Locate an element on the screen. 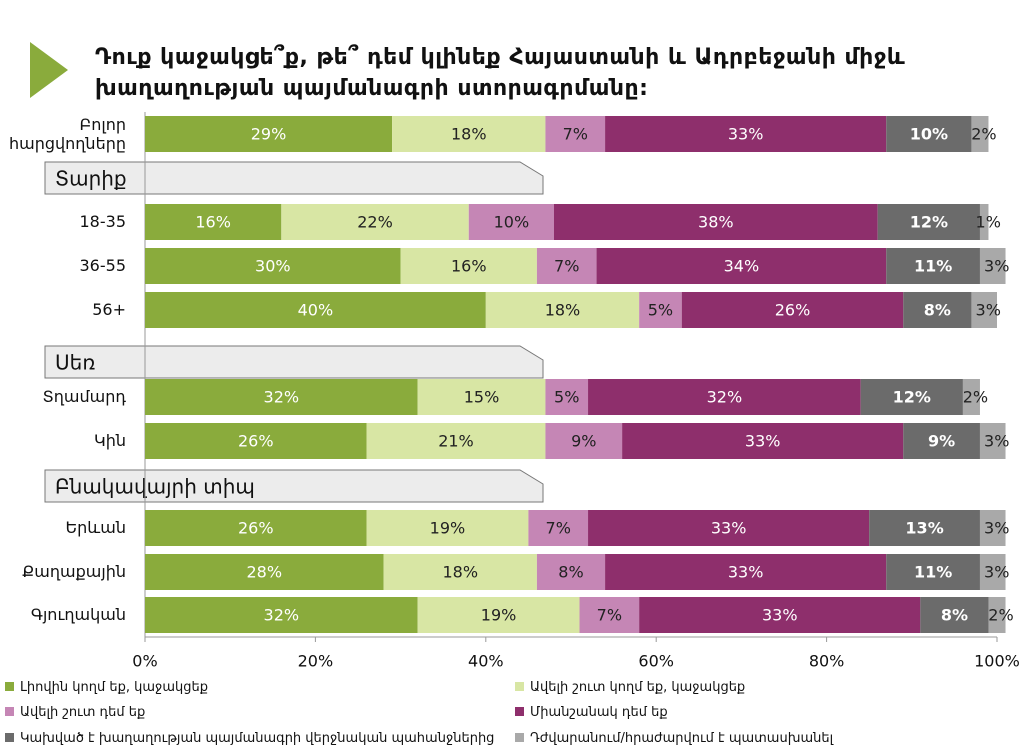  legend-label: Ավելի շուտ կողմ եք, կաջակցեք is located at coordinates (638, 687).